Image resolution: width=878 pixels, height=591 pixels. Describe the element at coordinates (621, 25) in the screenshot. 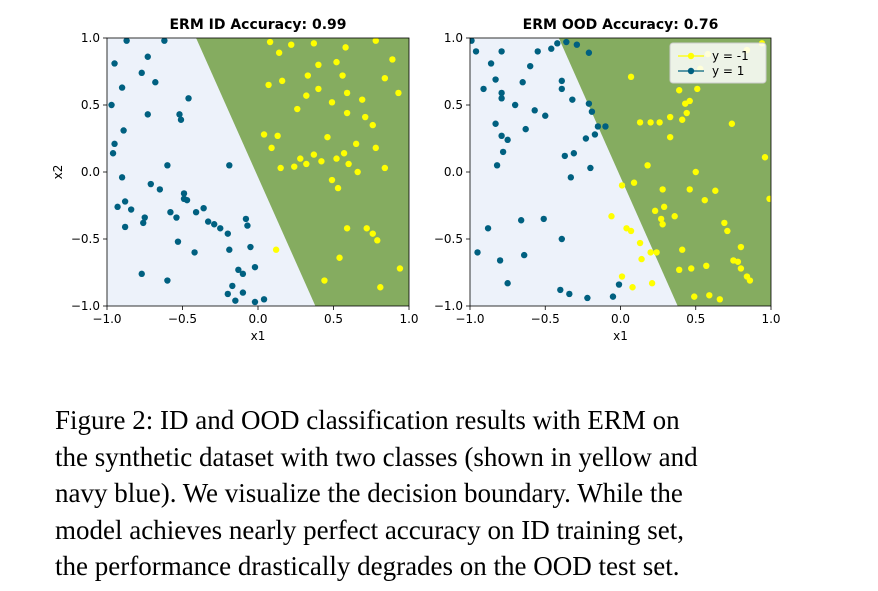

I see `chart-title: ERM OOD Accuracy: 0.76` at that location.